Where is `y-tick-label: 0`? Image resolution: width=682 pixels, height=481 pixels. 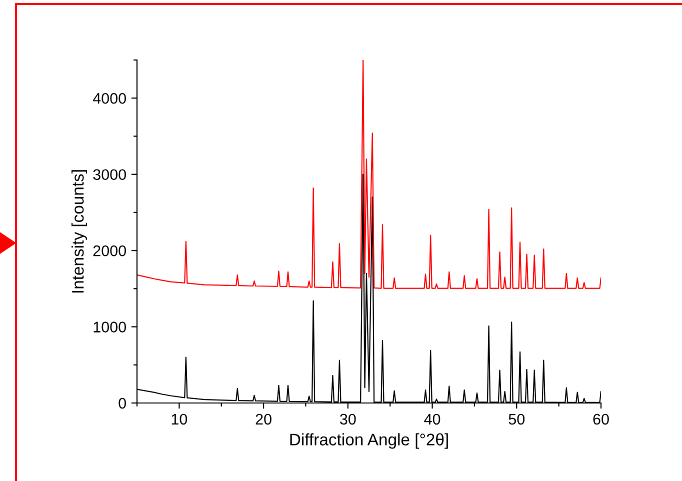
y-tick-label: 0 is located at coordinates (122, 403).